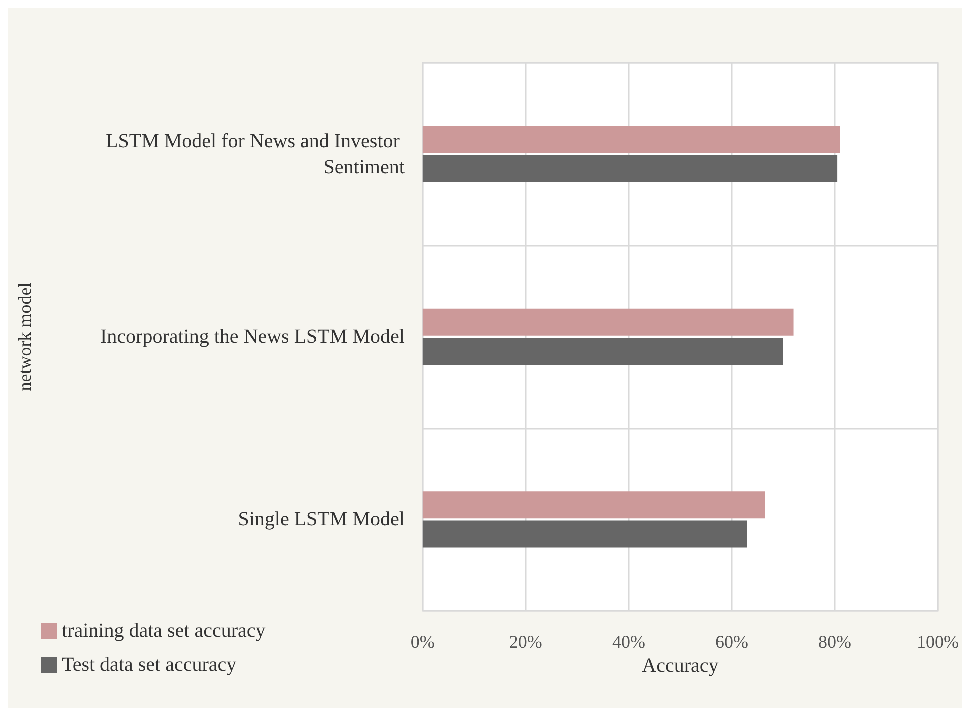 Image resolution: width=970 pixels, height=716 pixels. Describe the element at coordinates (256, 154) in the screenshot. I see `y-tick-label: LSTM Model for News and Investor Sentiment` at that location.